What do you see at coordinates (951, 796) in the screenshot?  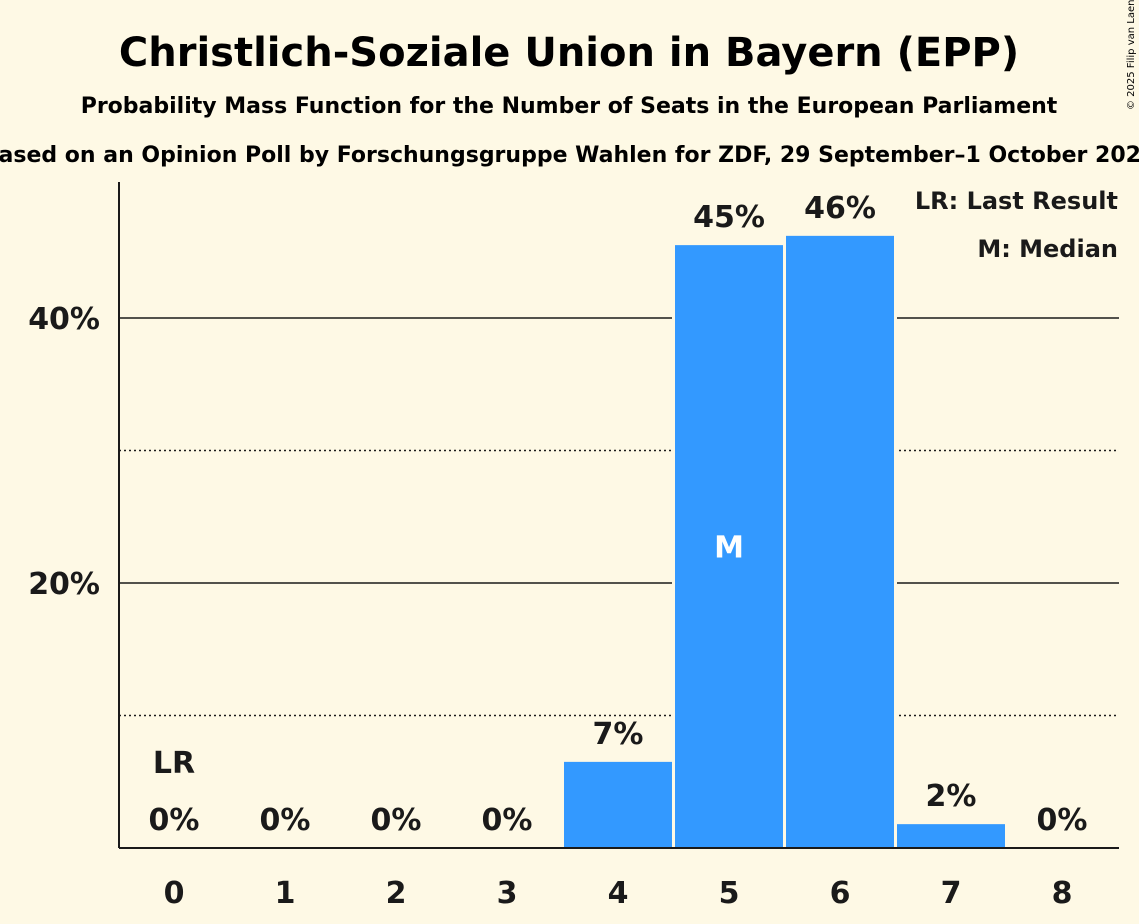 I see `value-label: 2%` at bounding box center [951, 796].